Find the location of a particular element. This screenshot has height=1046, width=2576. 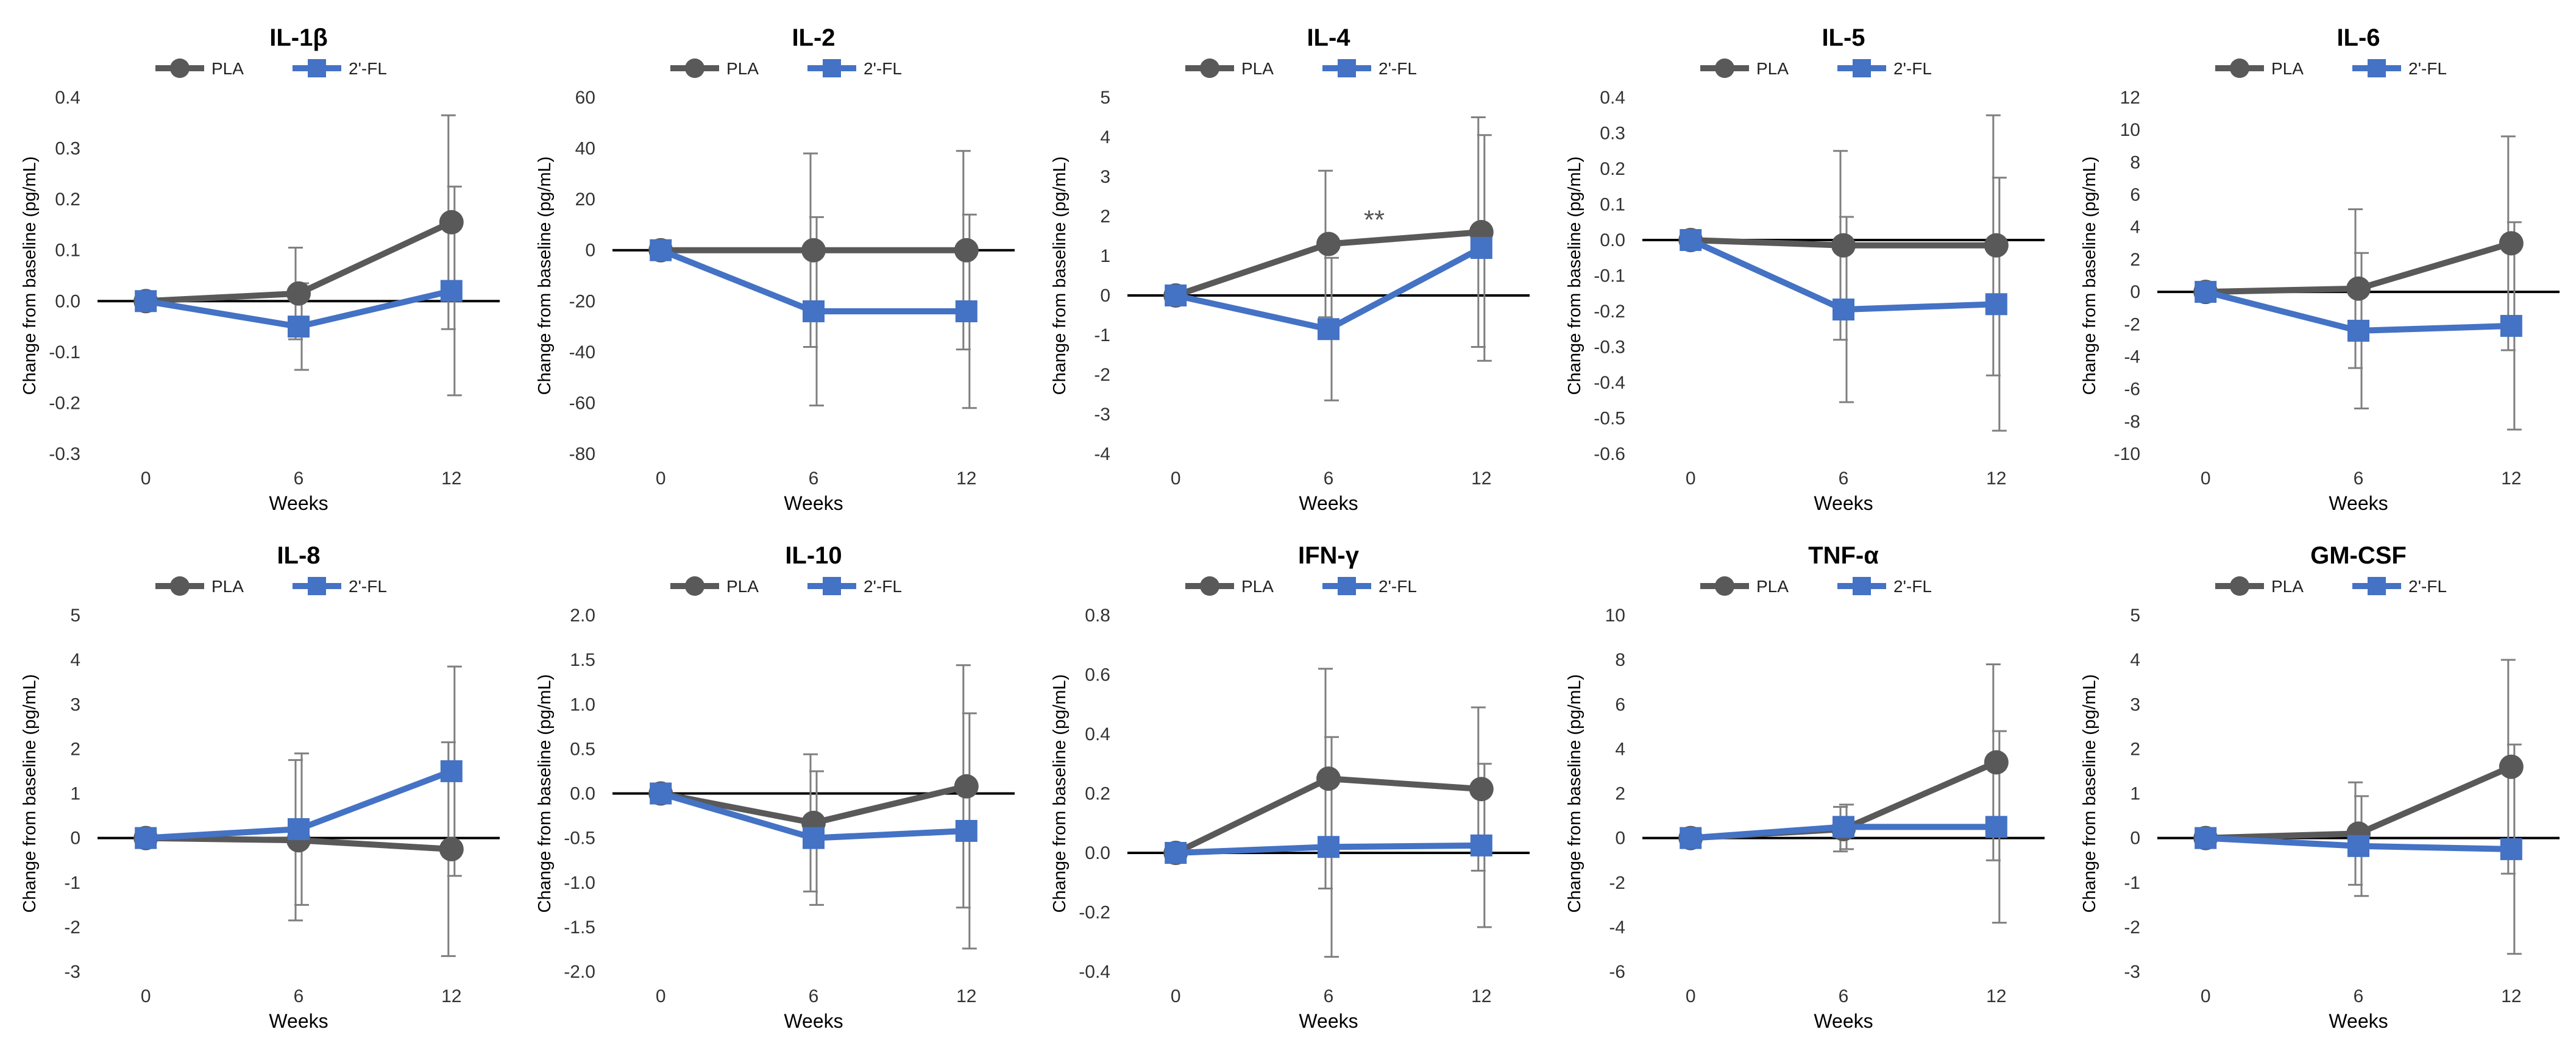

y-tick-label: -10 is located at coordinates (2127, 454).